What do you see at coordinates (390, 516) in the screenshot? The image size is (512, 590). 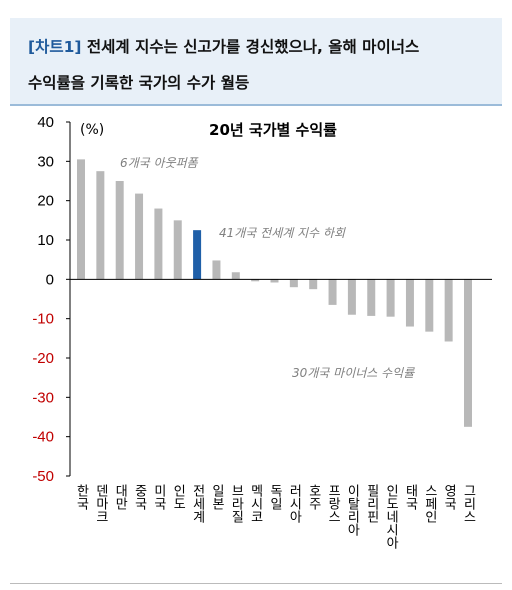 I see `x-tick-label: 인도네시아` at bounding box center [390, 516].